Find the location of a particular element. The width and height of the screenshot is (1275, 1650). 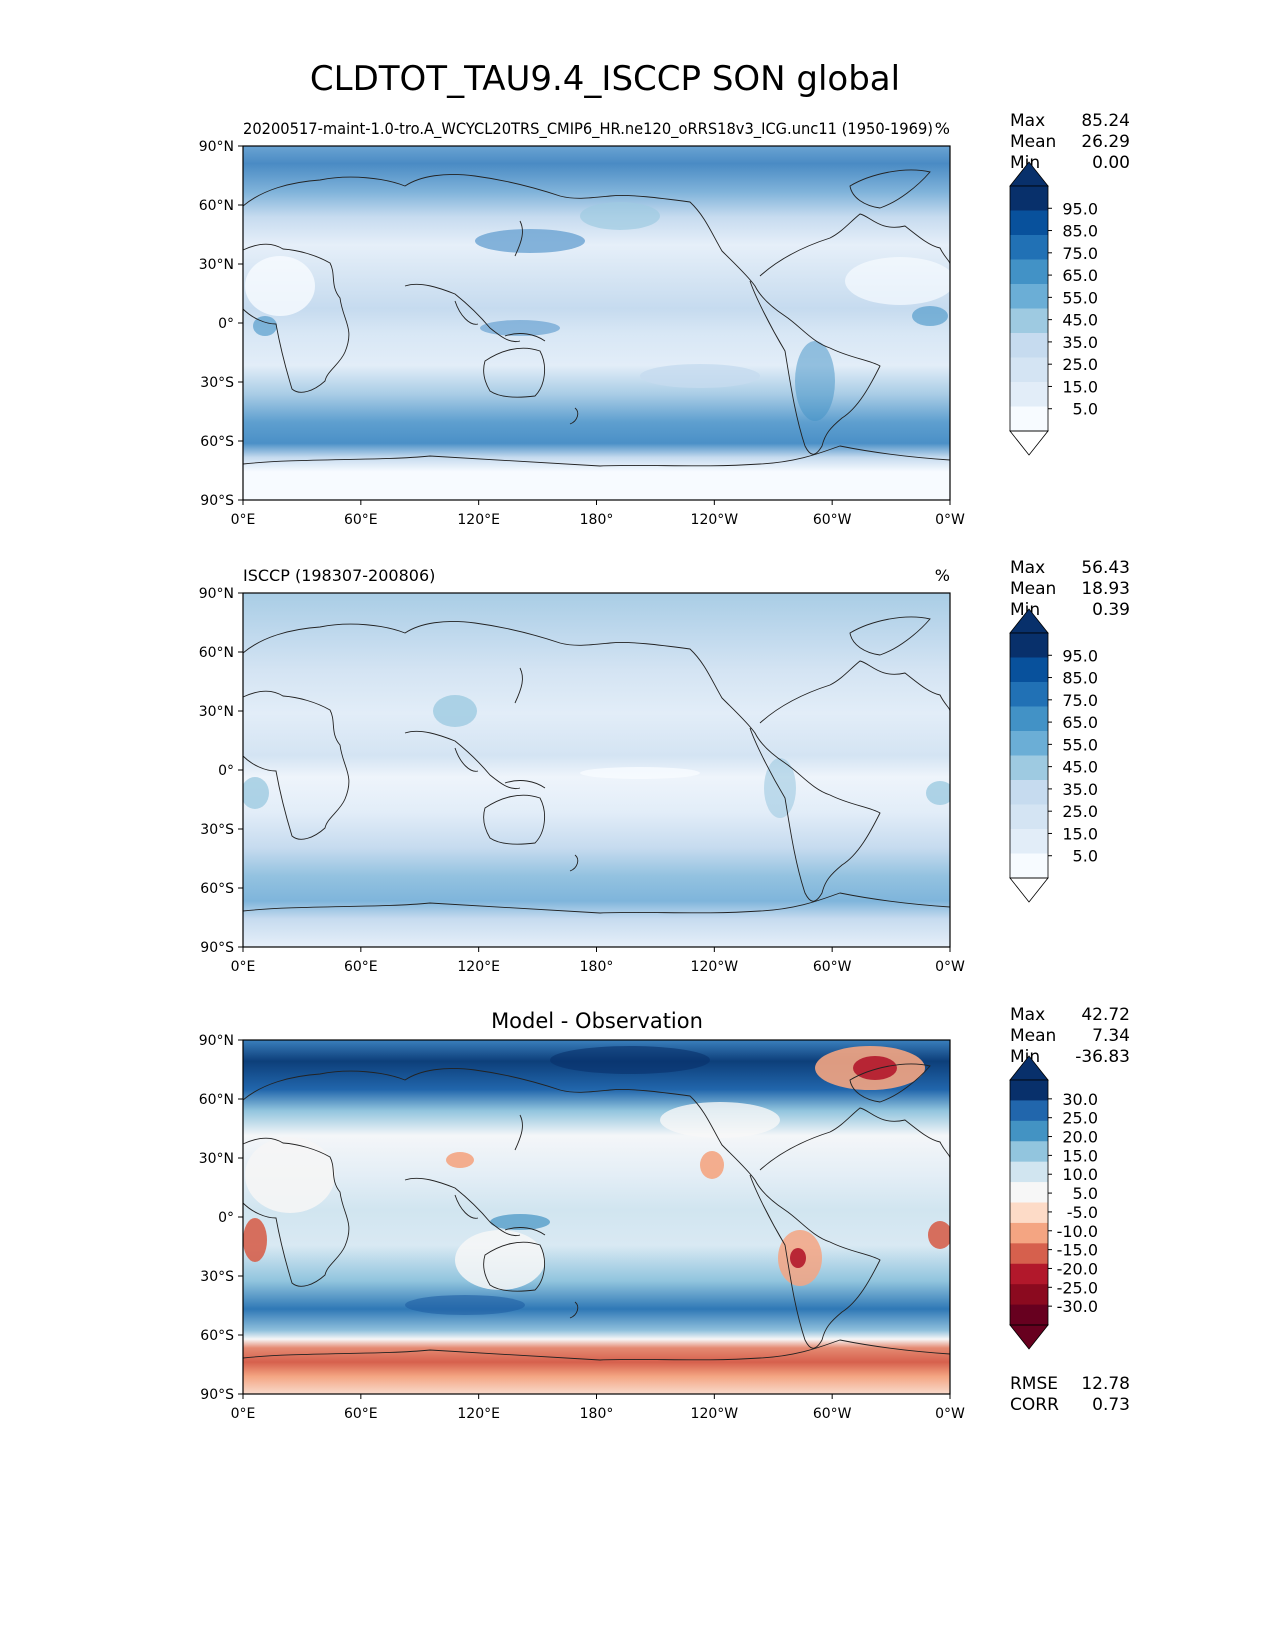

coastlines is located at coordinates (596, 1212).